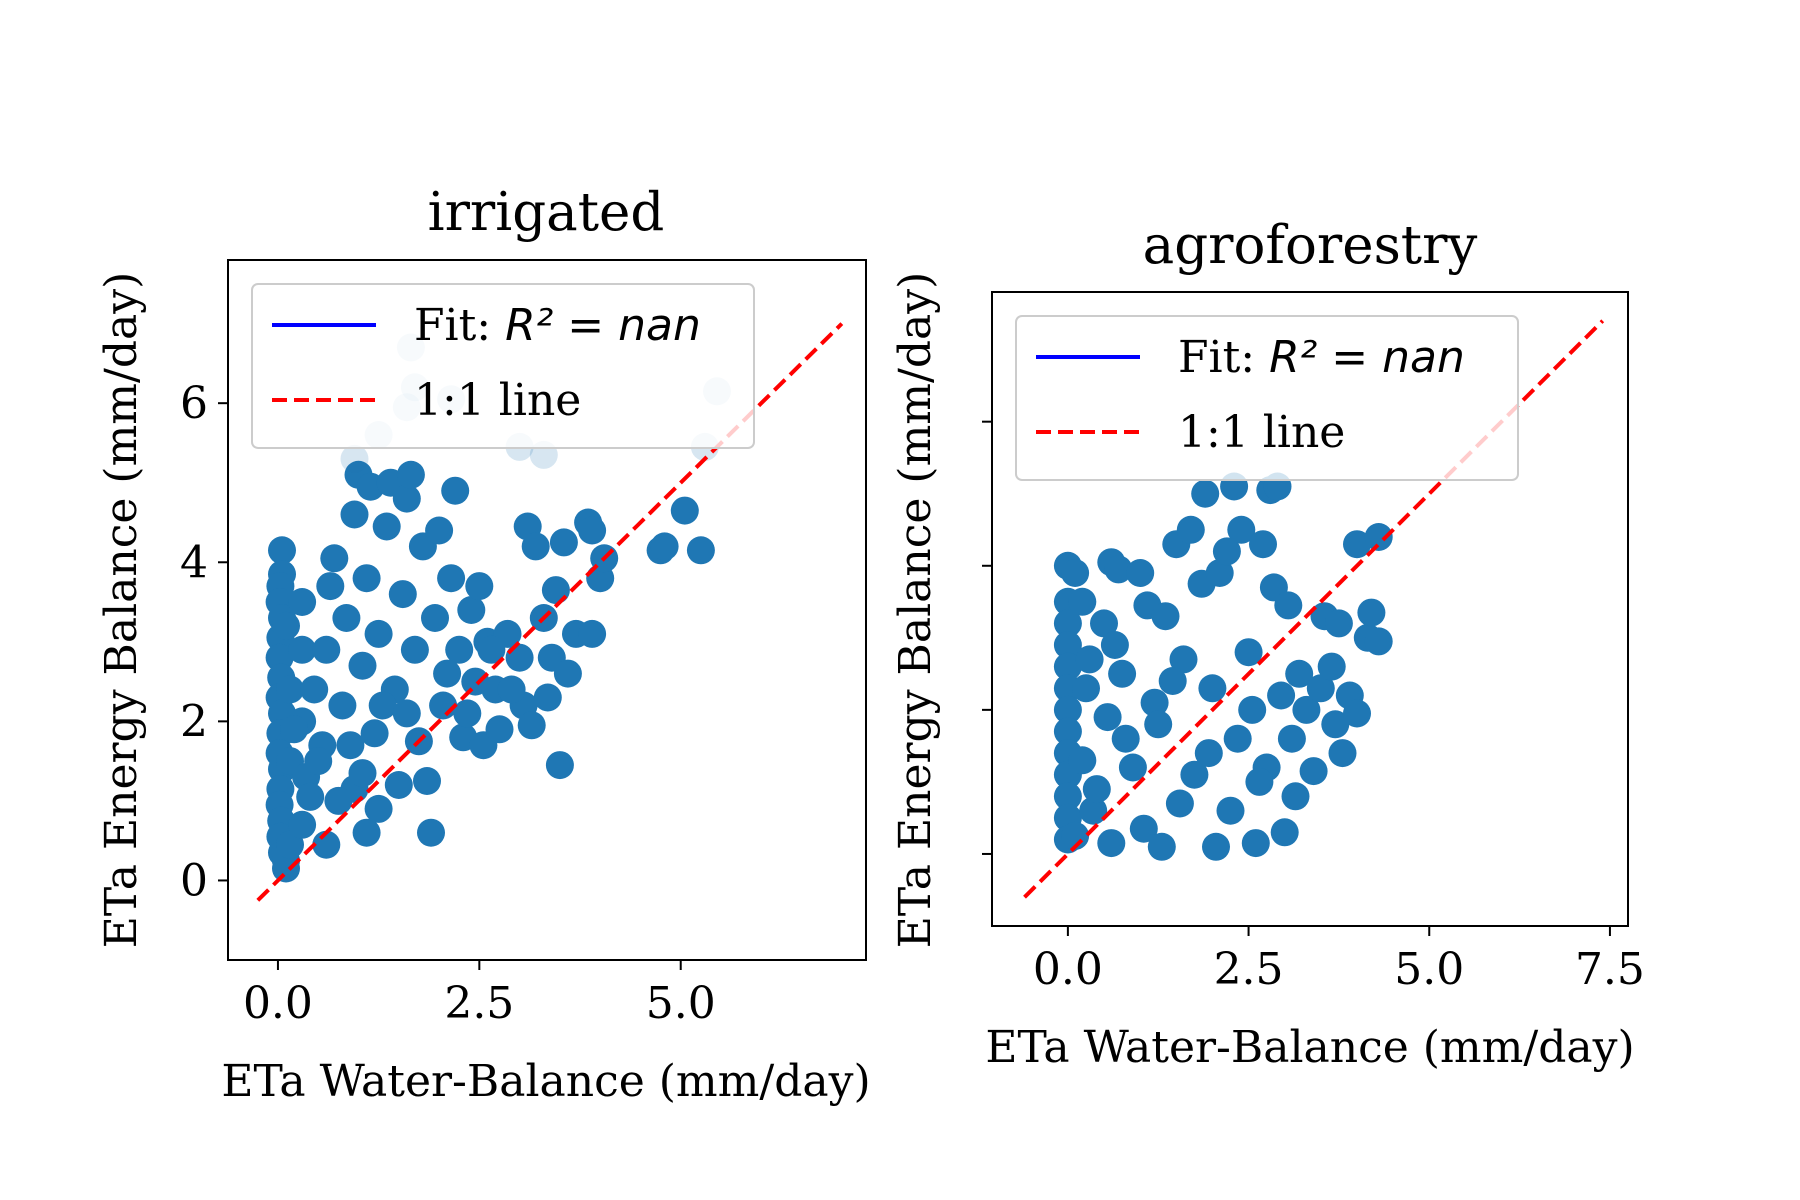  What do you see at coordinates (1610, 969) in the screenshot?
I see `x-tick-label: 7.5` at bounding box center [1610, 969].